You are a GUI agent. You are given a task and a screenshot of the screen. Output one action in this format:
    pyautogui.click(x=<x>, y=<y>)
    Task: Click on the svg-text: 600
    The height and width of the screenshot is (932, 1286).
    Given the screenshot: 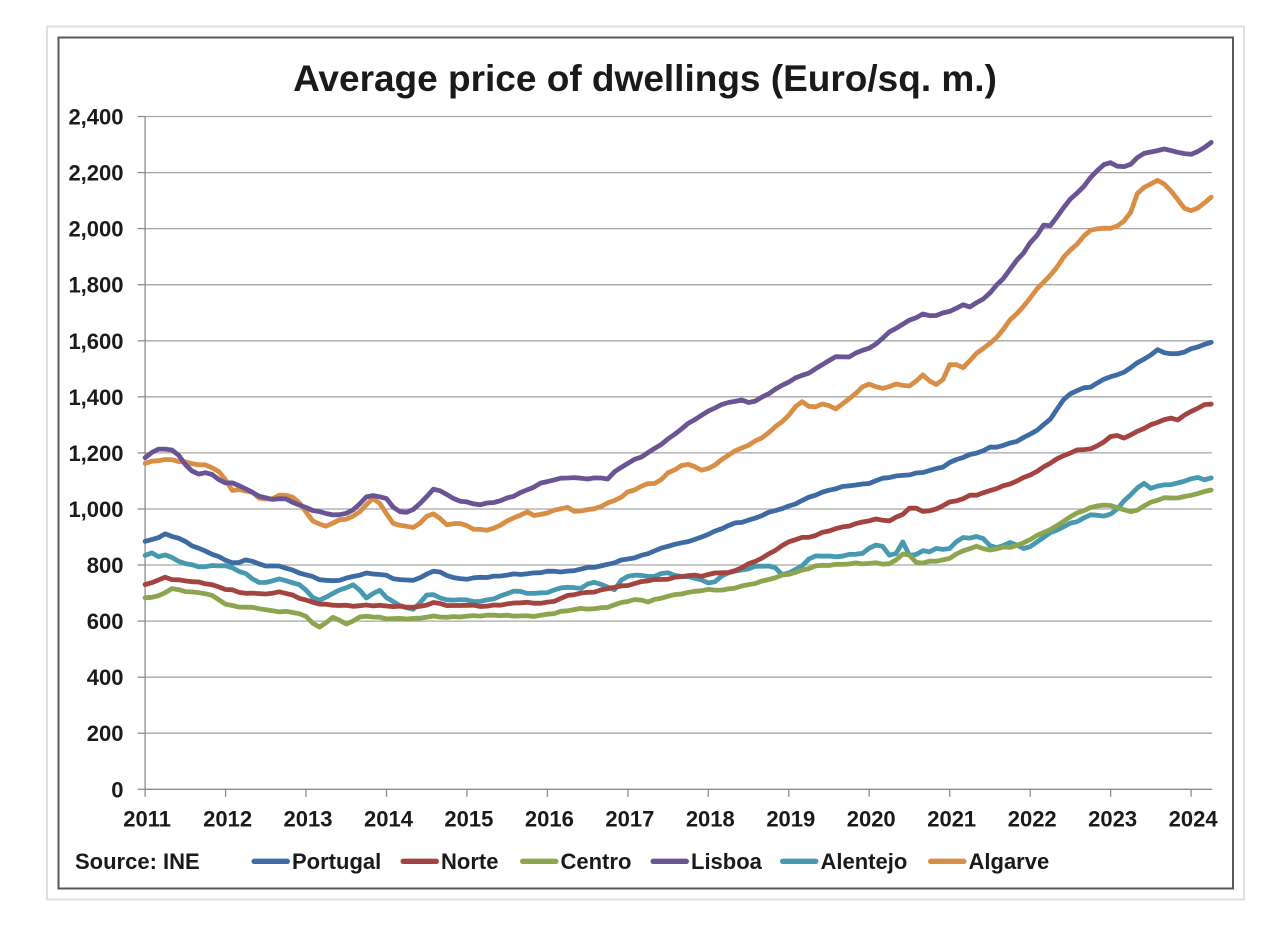 What is the action you would take?
    pyautogui.click(x=105, y=621)
    